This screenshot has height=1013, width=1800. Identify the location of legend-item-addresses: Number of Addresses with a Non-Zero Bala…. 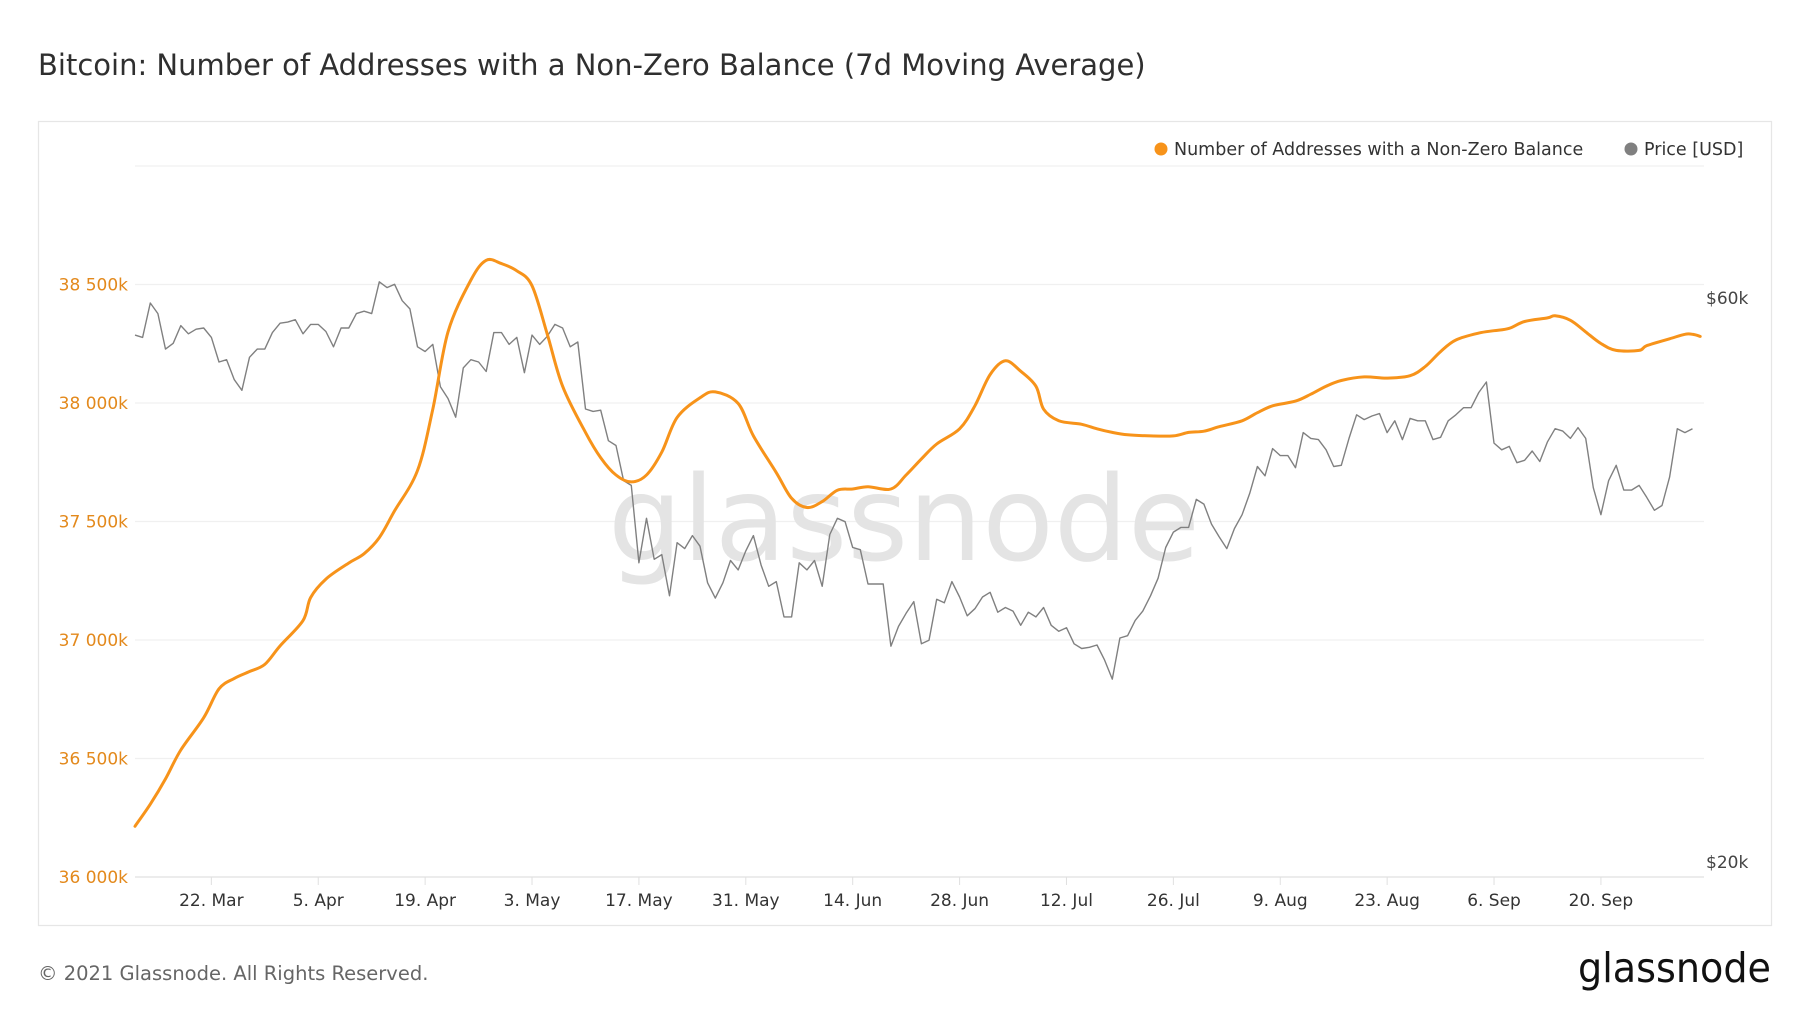
(1369, 150).